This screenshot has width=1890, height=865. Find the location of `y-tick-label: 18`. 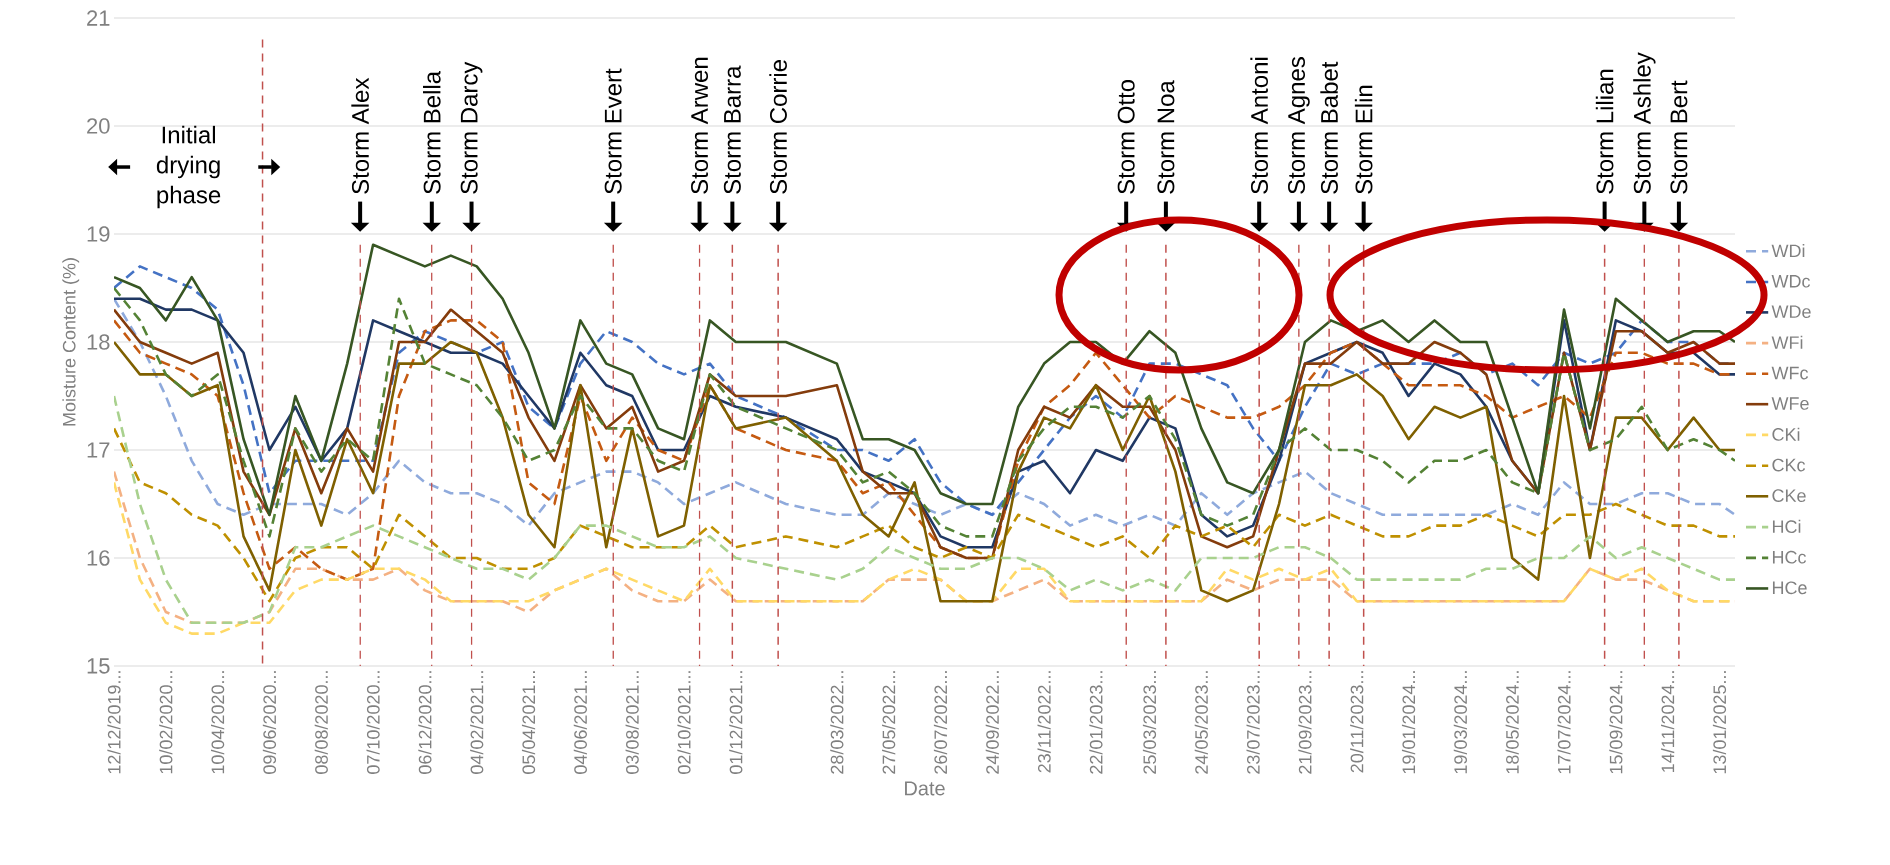

y-tick-label: 18 is located at coordinates (98, 342).